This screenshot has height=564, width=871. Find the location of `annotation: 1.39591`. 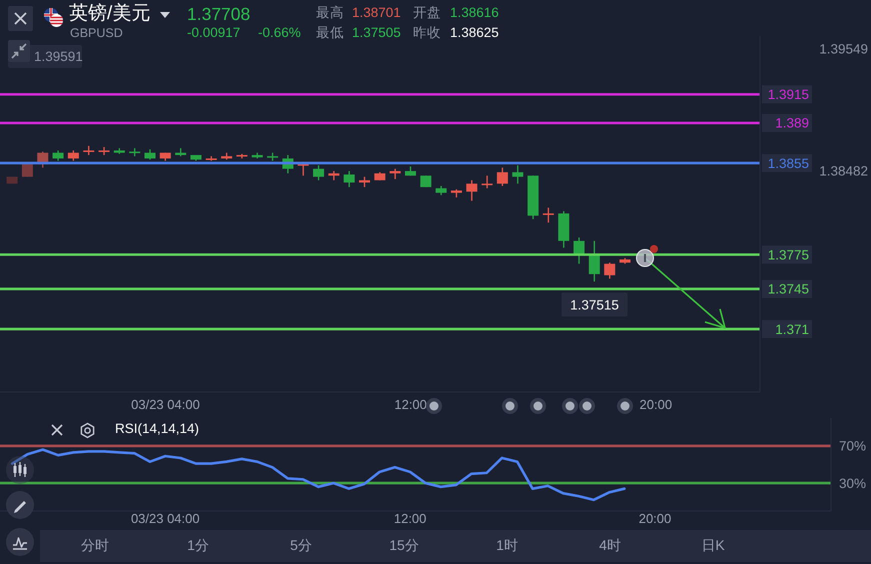

annotation: 1.39591 is located at coordinates (58, 56).